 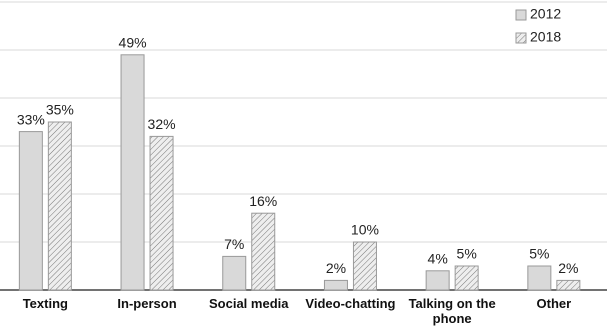 I want to click on x-tick-label: In-person, so click(x=147, y=303).